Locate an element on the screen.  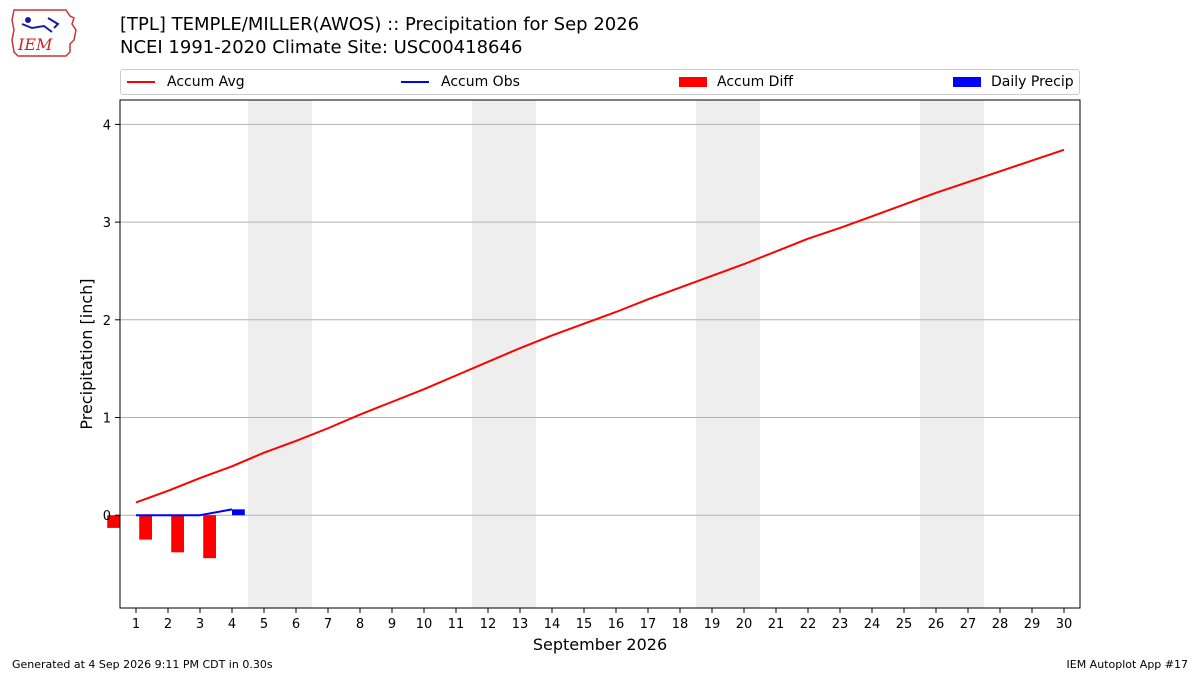
x-tick-label: 29 is located at coordinates (1032, 624).